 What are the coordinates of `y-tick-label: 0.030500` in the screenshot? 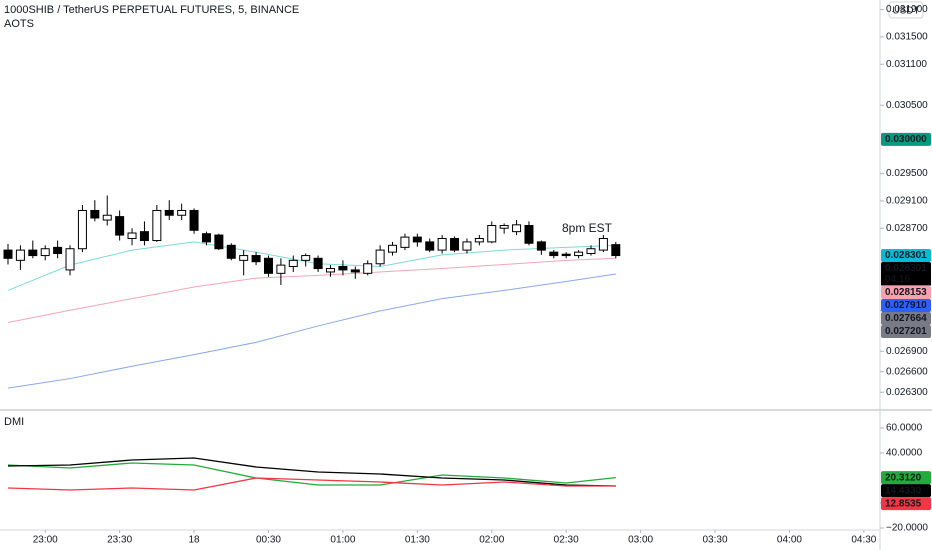 It's located at (907, 105).